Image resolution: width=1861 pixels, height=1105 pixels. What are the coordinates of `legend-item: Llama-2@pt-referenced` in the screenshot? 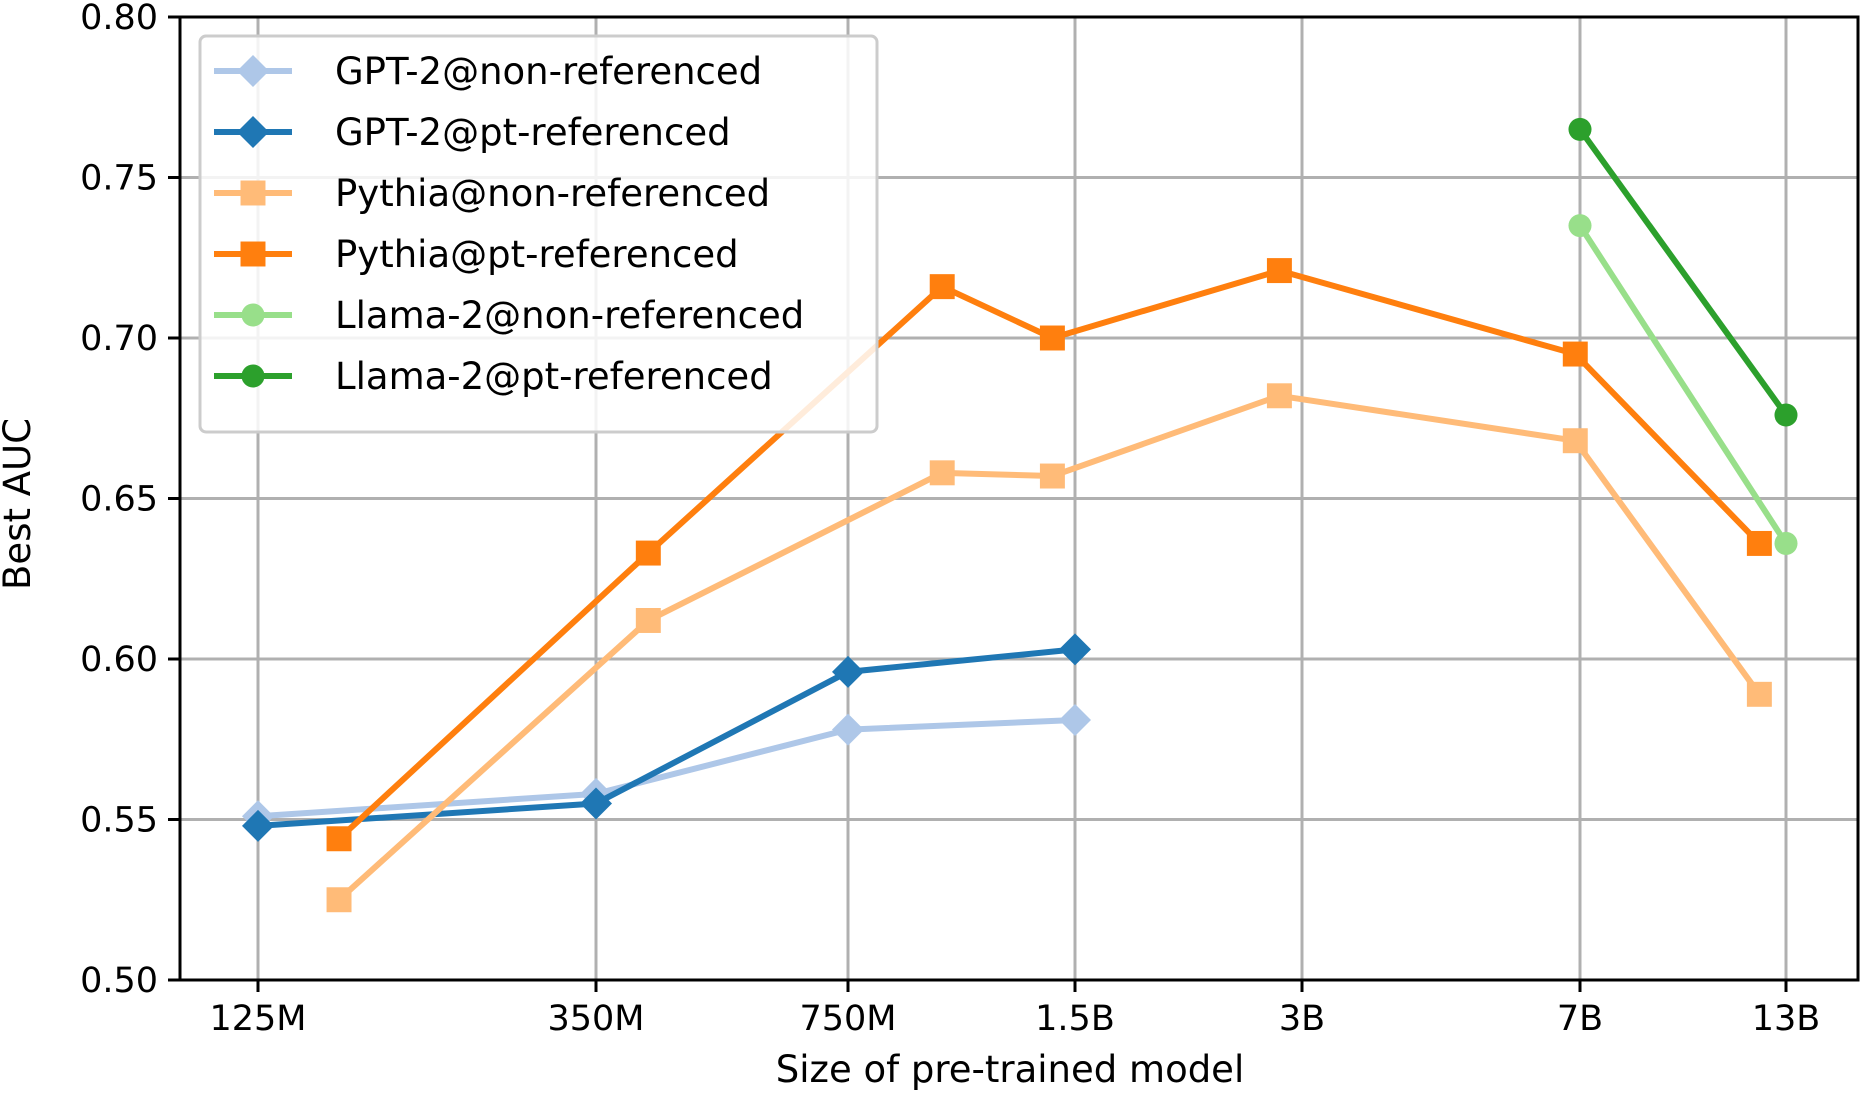 It's located at (493, 376).